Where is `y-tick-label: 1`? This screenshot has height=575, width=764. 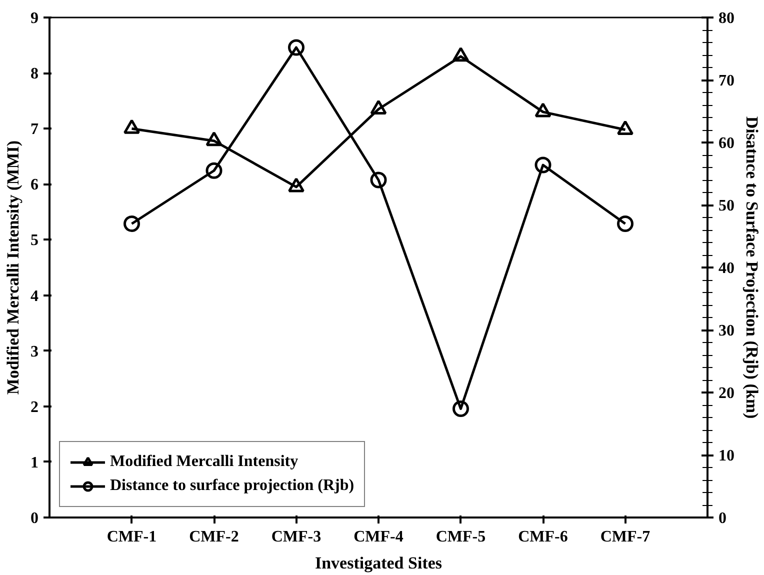 y-tick-label: 1 is located at coordinates (34, 463).